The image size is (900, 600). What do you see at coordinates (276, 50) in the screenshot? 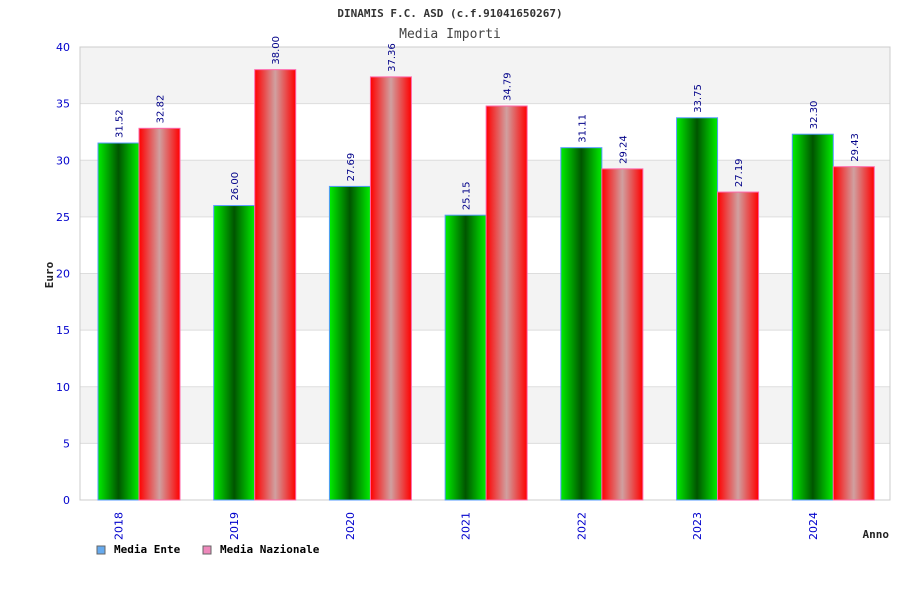
I see `data-label: 38.00` at bounding box center [276, 50].